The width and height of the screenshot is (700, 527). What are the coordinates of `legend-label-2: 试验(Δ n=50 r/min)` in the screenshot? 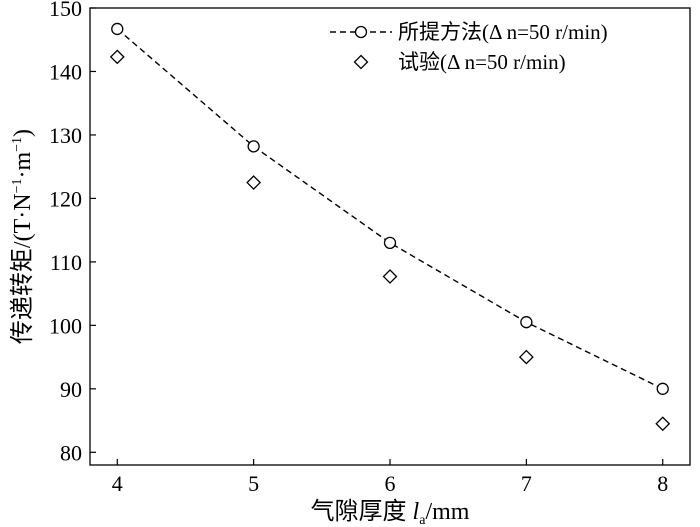 It's located at (482, 62).